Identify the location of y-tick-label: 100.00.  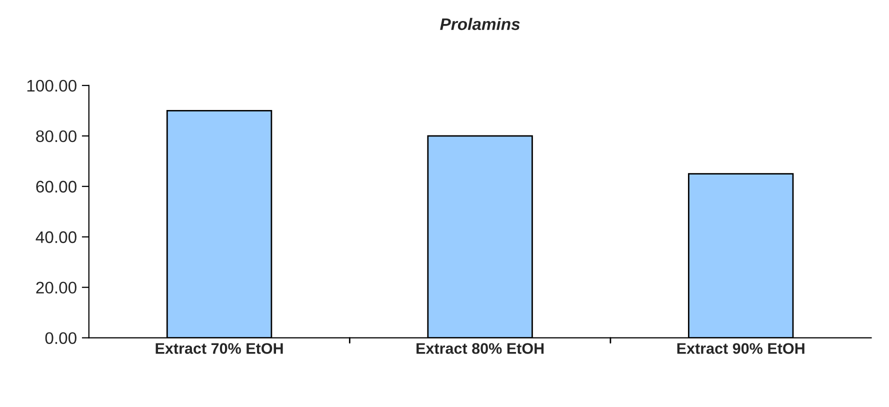
(51, 86).